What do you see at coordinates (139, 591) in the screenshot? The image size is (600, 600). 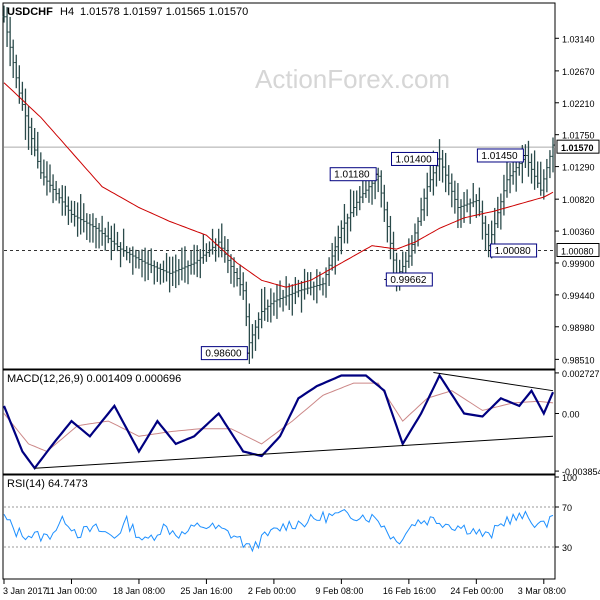 I see `x-tick-label: 18 Jan 08:00` at bounding box center [139, 591].